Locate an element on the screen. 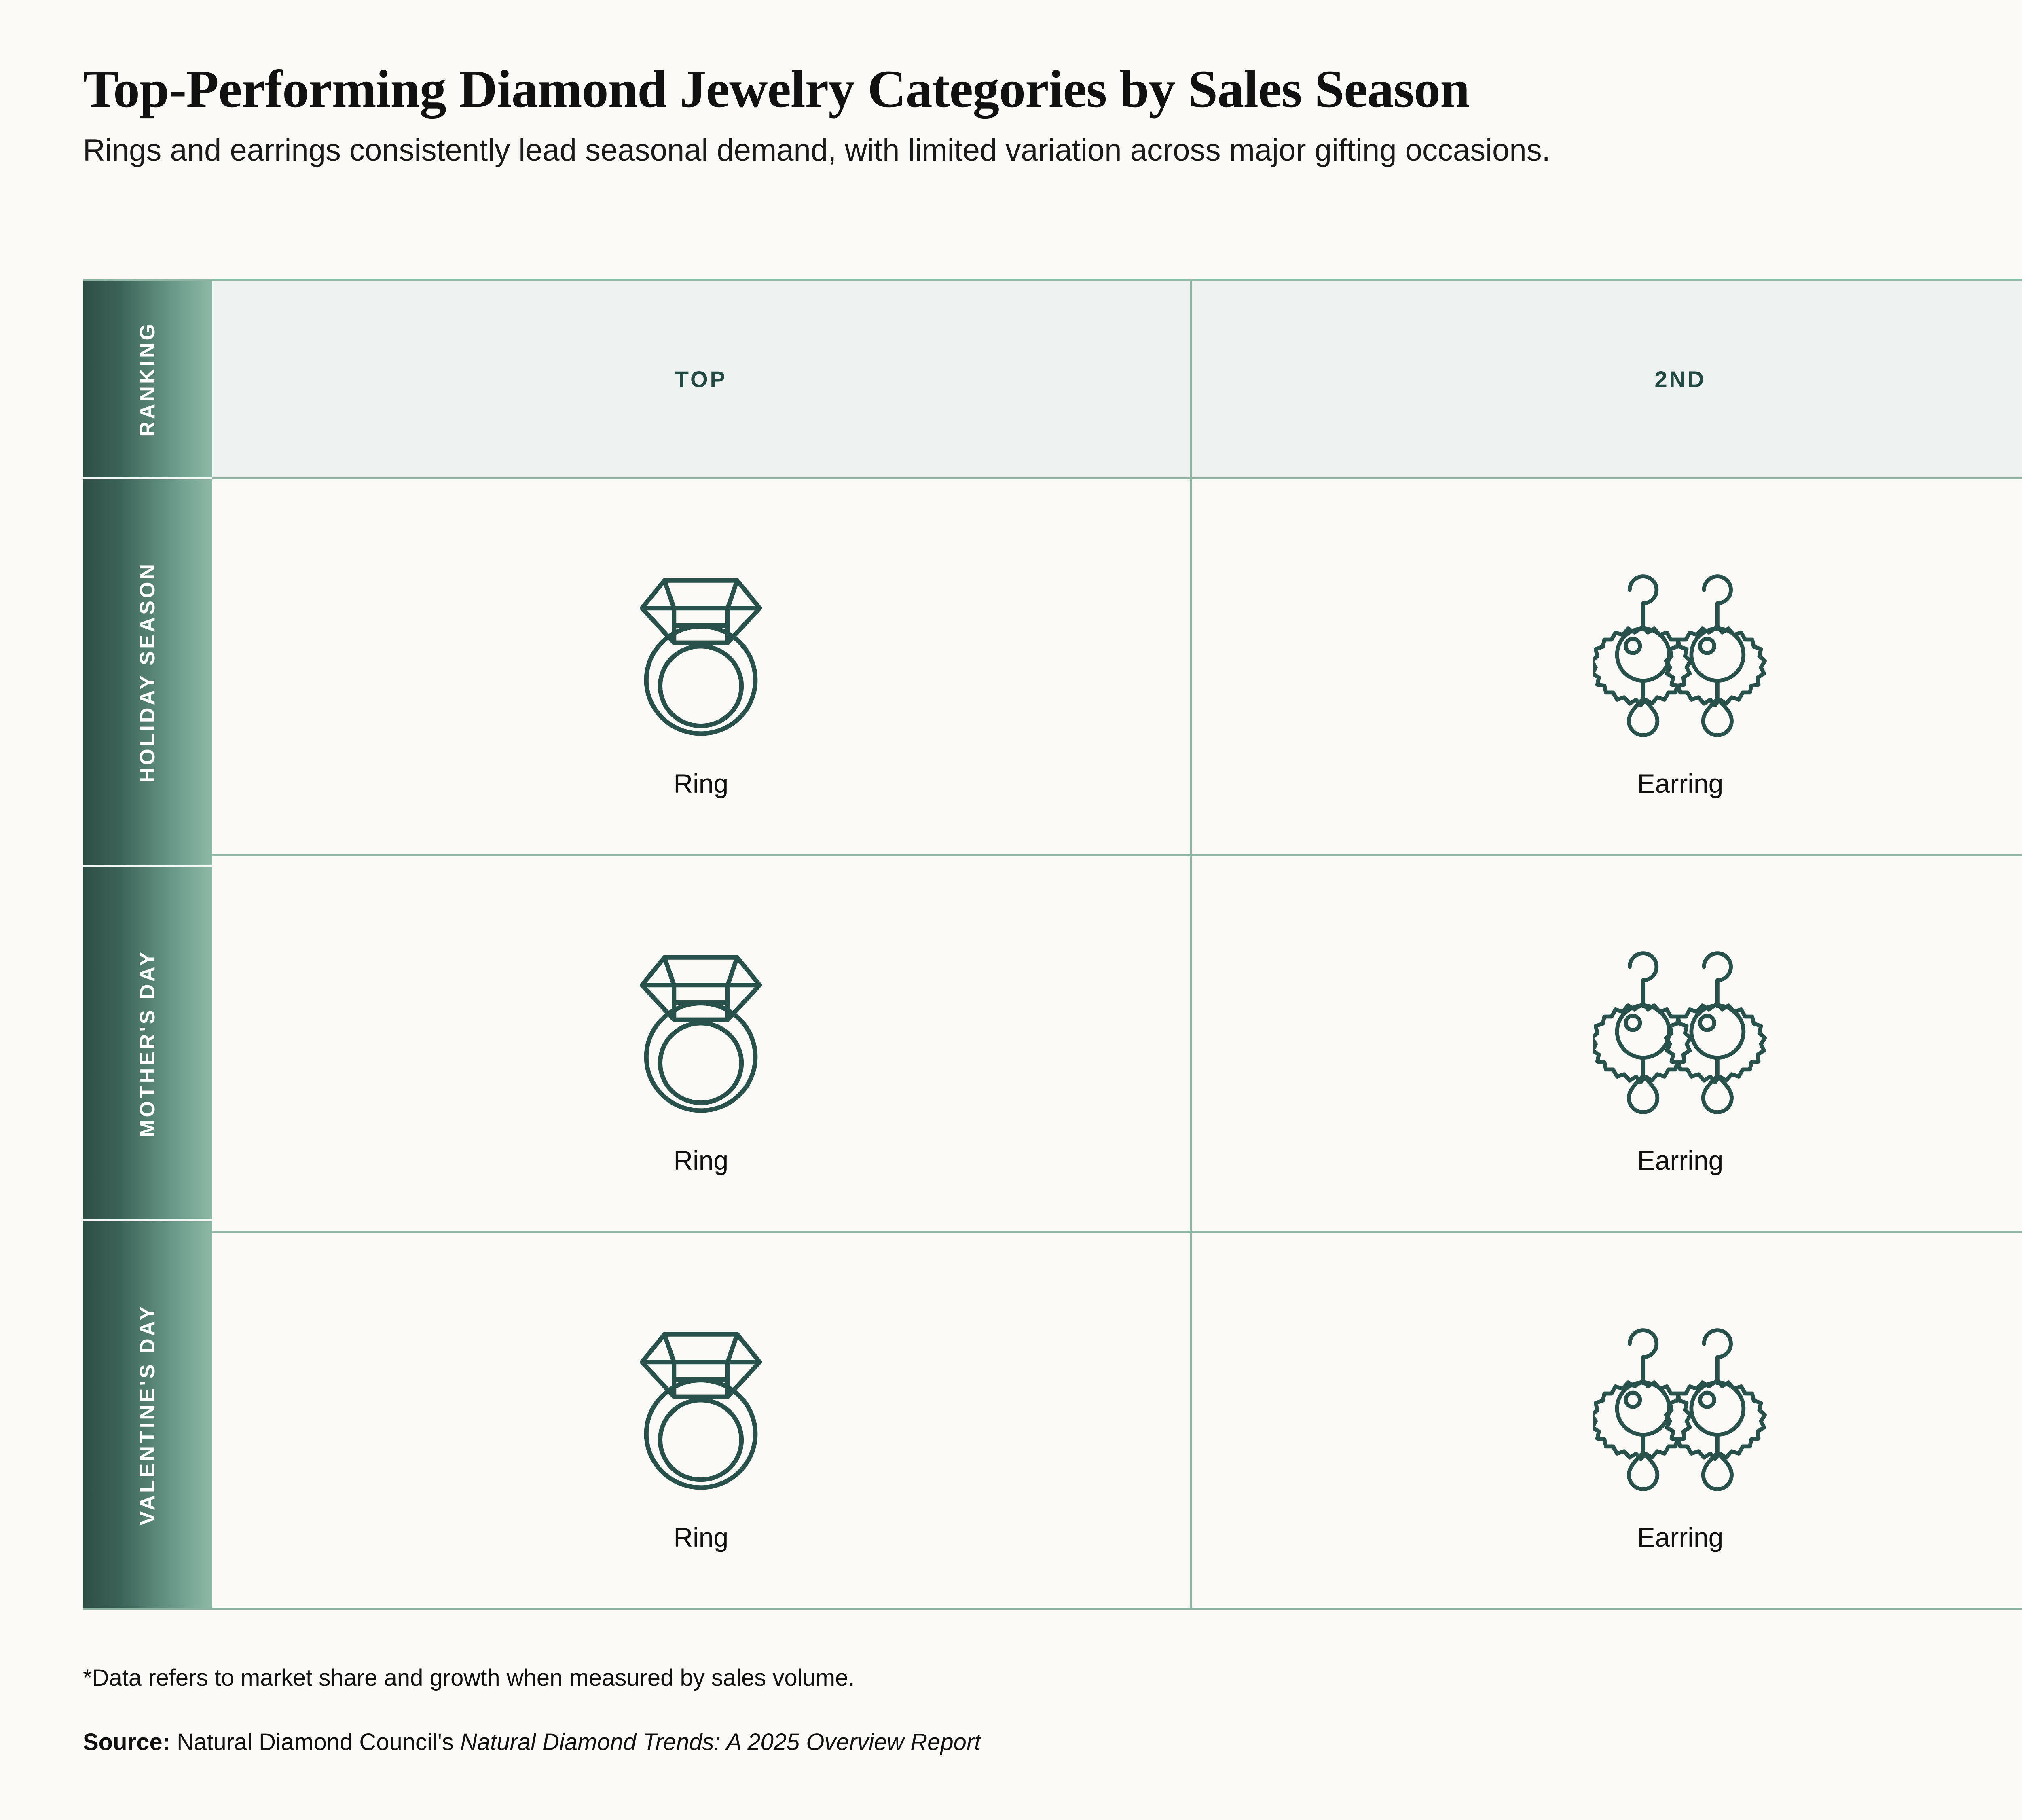  season-label-mothers: MOTHER'S DAY is located at coordinates (147, 1043).